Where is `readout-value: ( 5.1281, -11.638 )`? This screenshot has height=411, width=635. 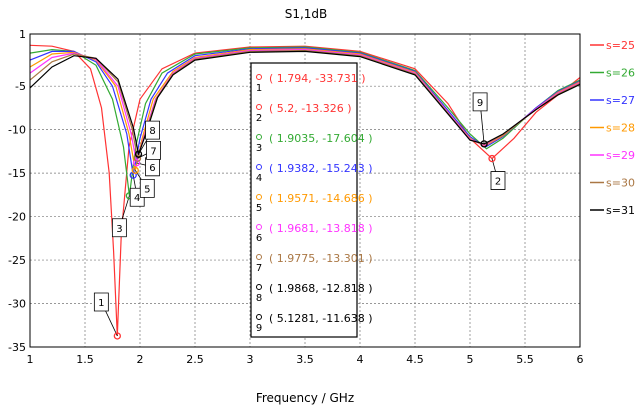 readout-value: ( 5.1281, -11.638 ) is located at coordinates (321, 318).